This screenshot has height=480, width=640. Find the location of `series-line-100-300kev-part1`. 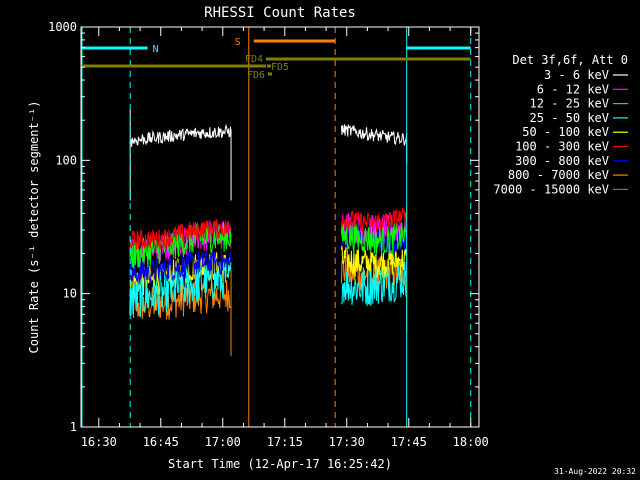

series-line-100-300kev-part1 is located at coordinates (180, 234).